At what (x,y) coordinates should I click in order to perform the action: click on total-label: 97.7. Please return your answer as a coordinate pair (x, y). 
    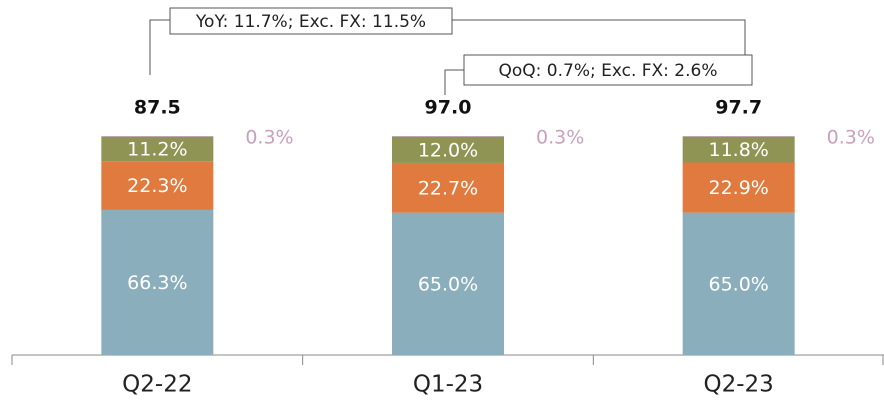
    Looking at the image, I should click on (738, 108).